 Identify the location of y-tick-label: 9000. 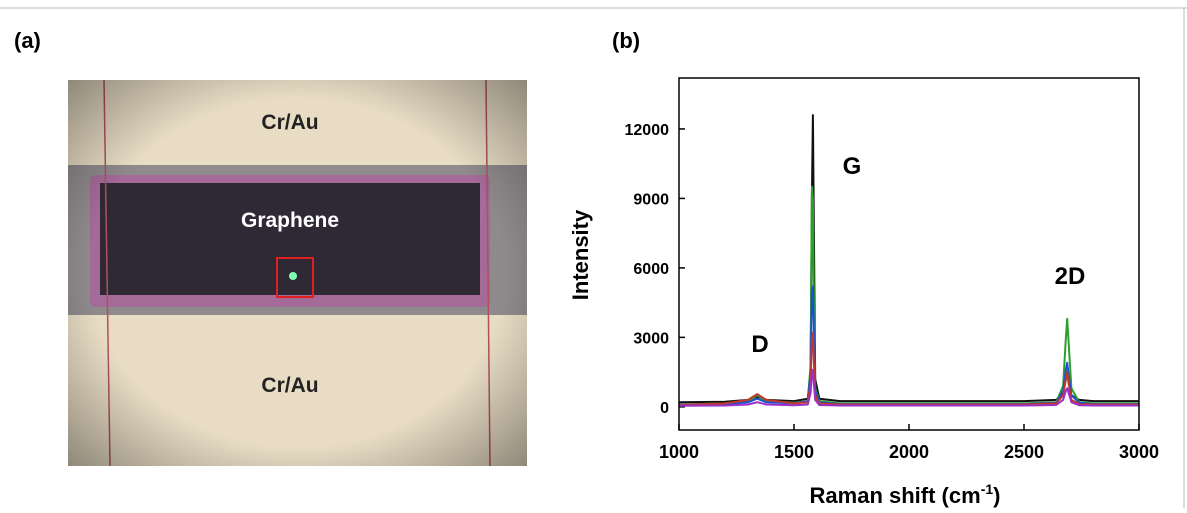
(651, 199).